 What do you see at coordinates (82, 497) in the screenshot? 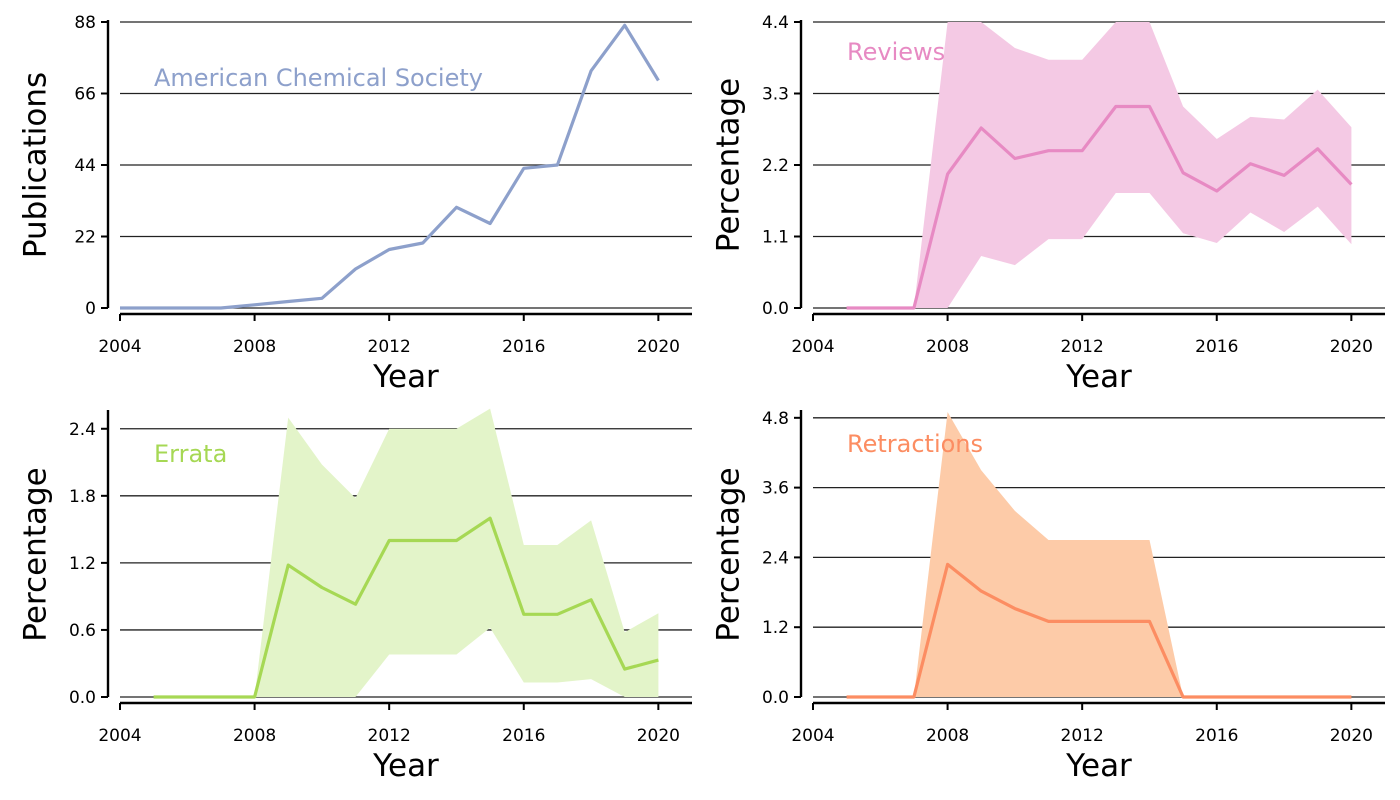
I see `y-tick-label: 1.8` at bounding box center [82, 497].